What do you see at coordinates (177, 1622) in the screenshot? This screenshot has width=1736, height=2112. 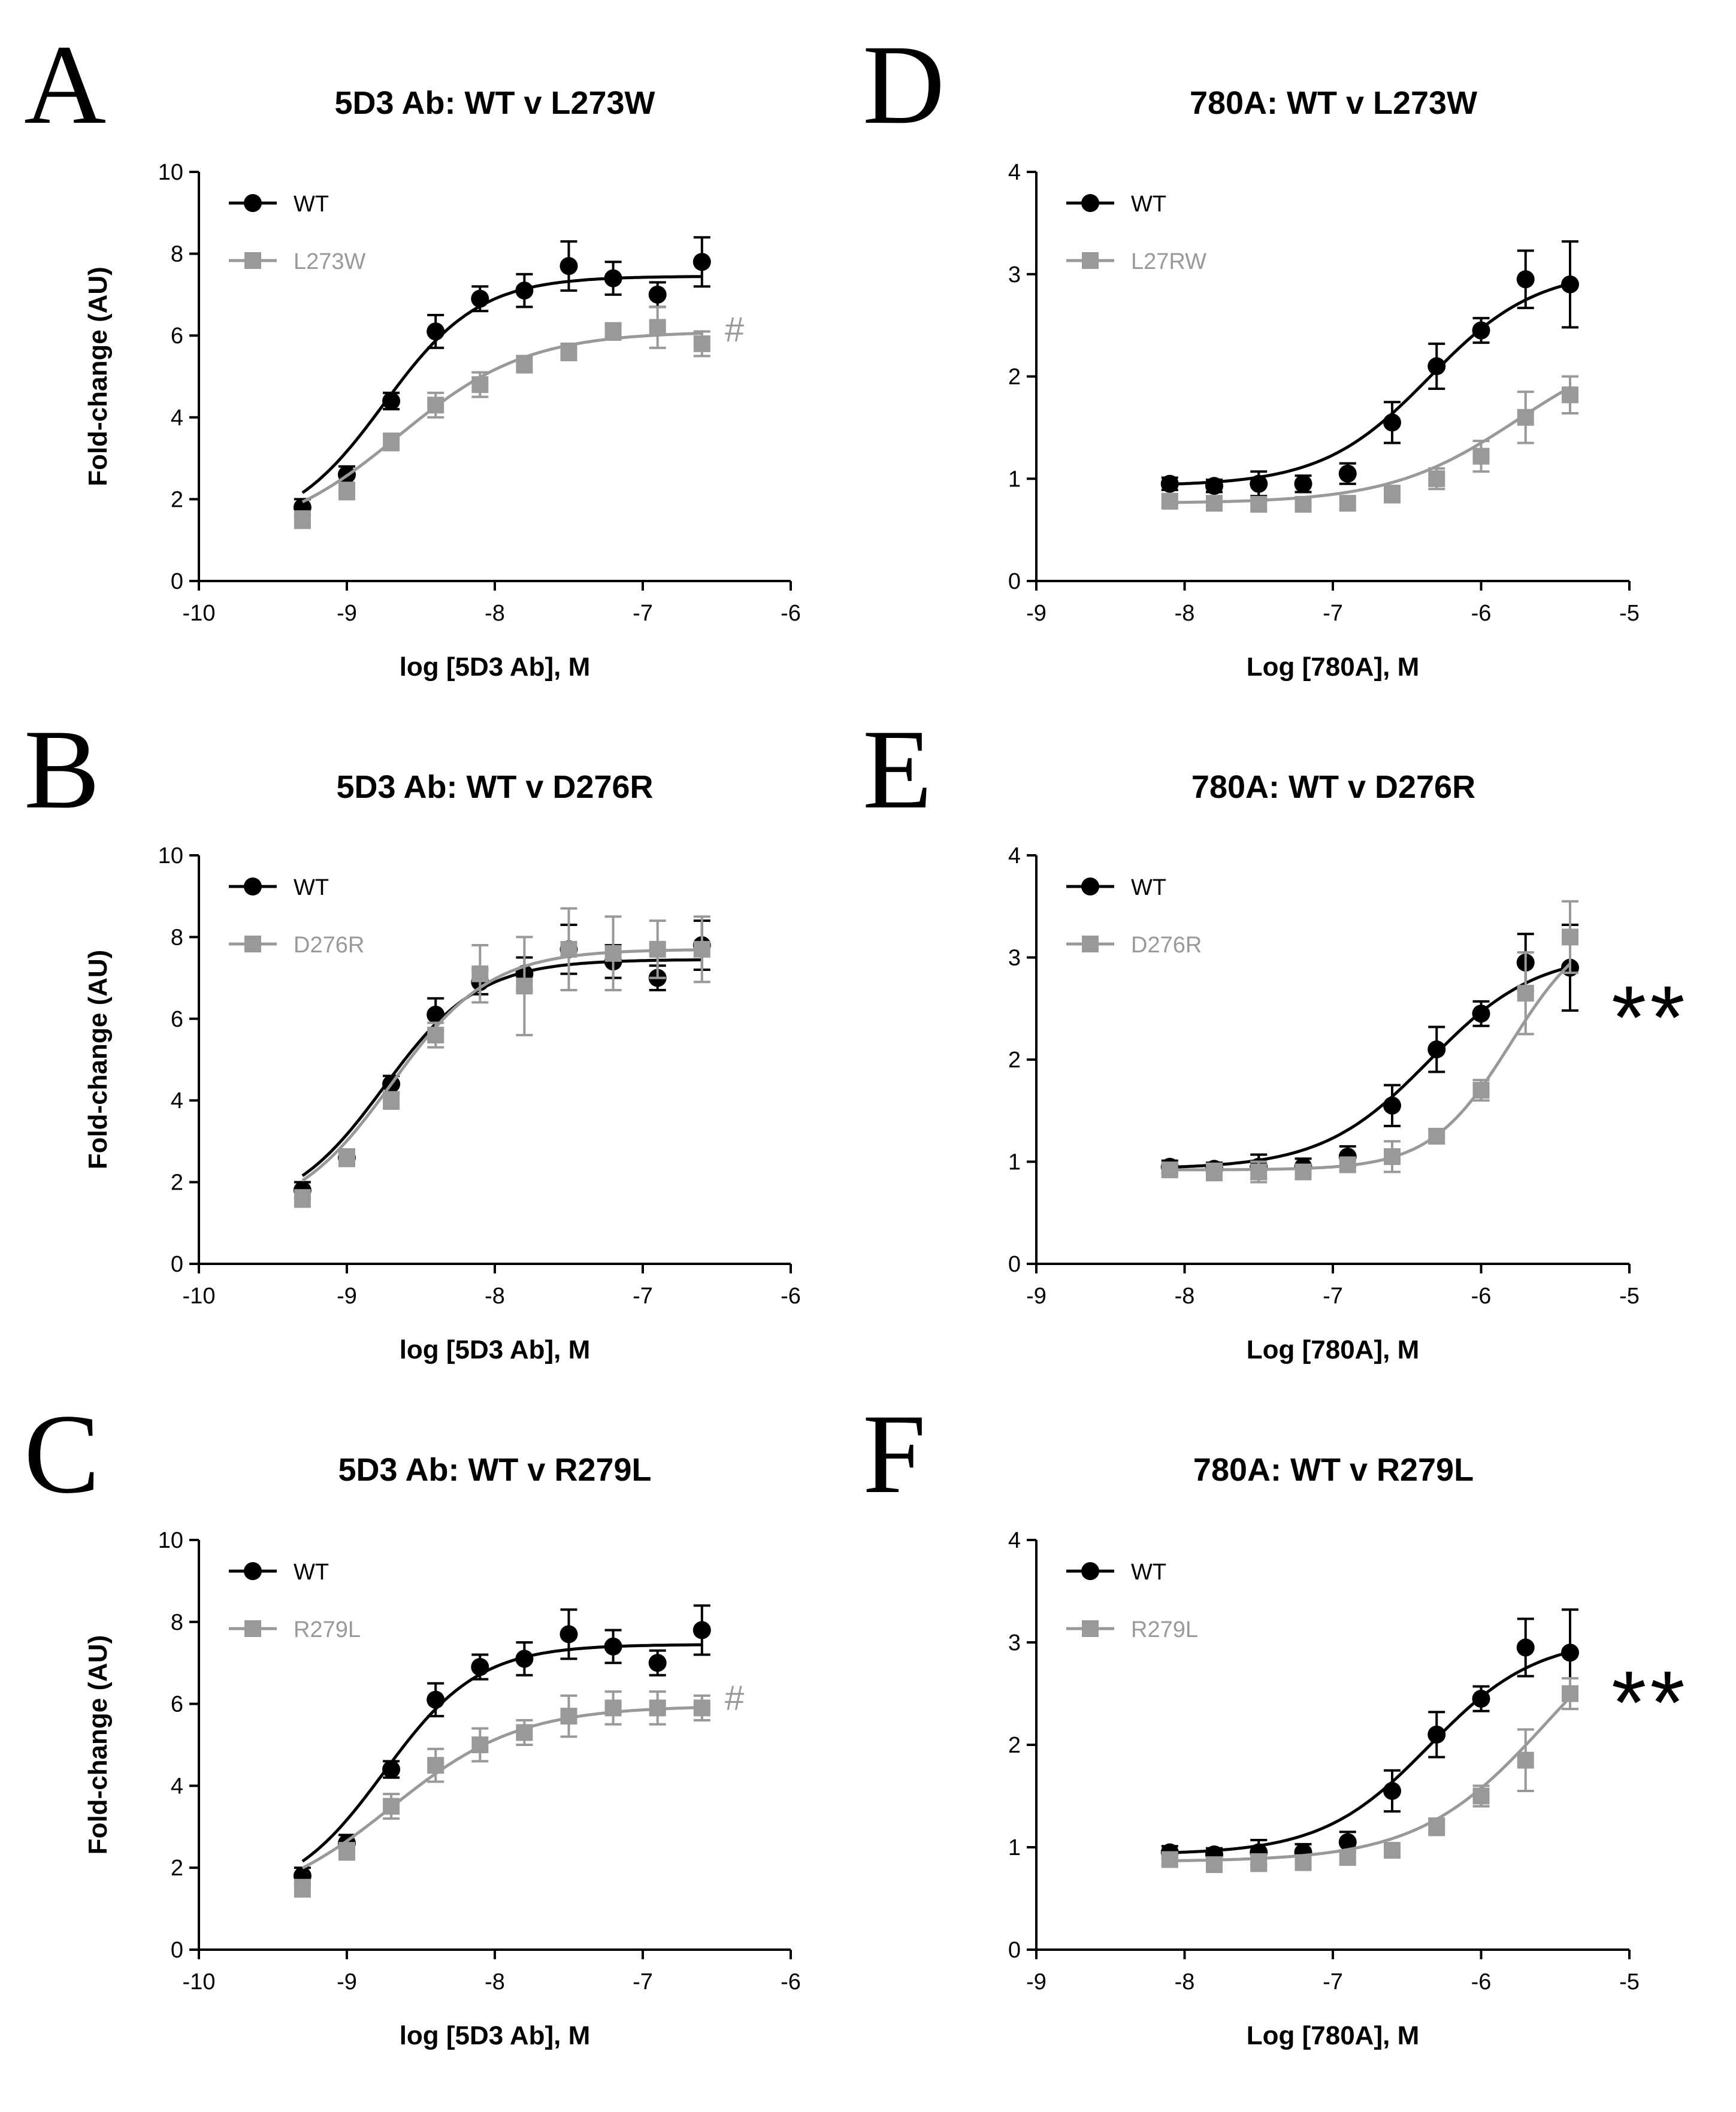 I see `y-tick-label: 8` at bounding box center [177, 1622].